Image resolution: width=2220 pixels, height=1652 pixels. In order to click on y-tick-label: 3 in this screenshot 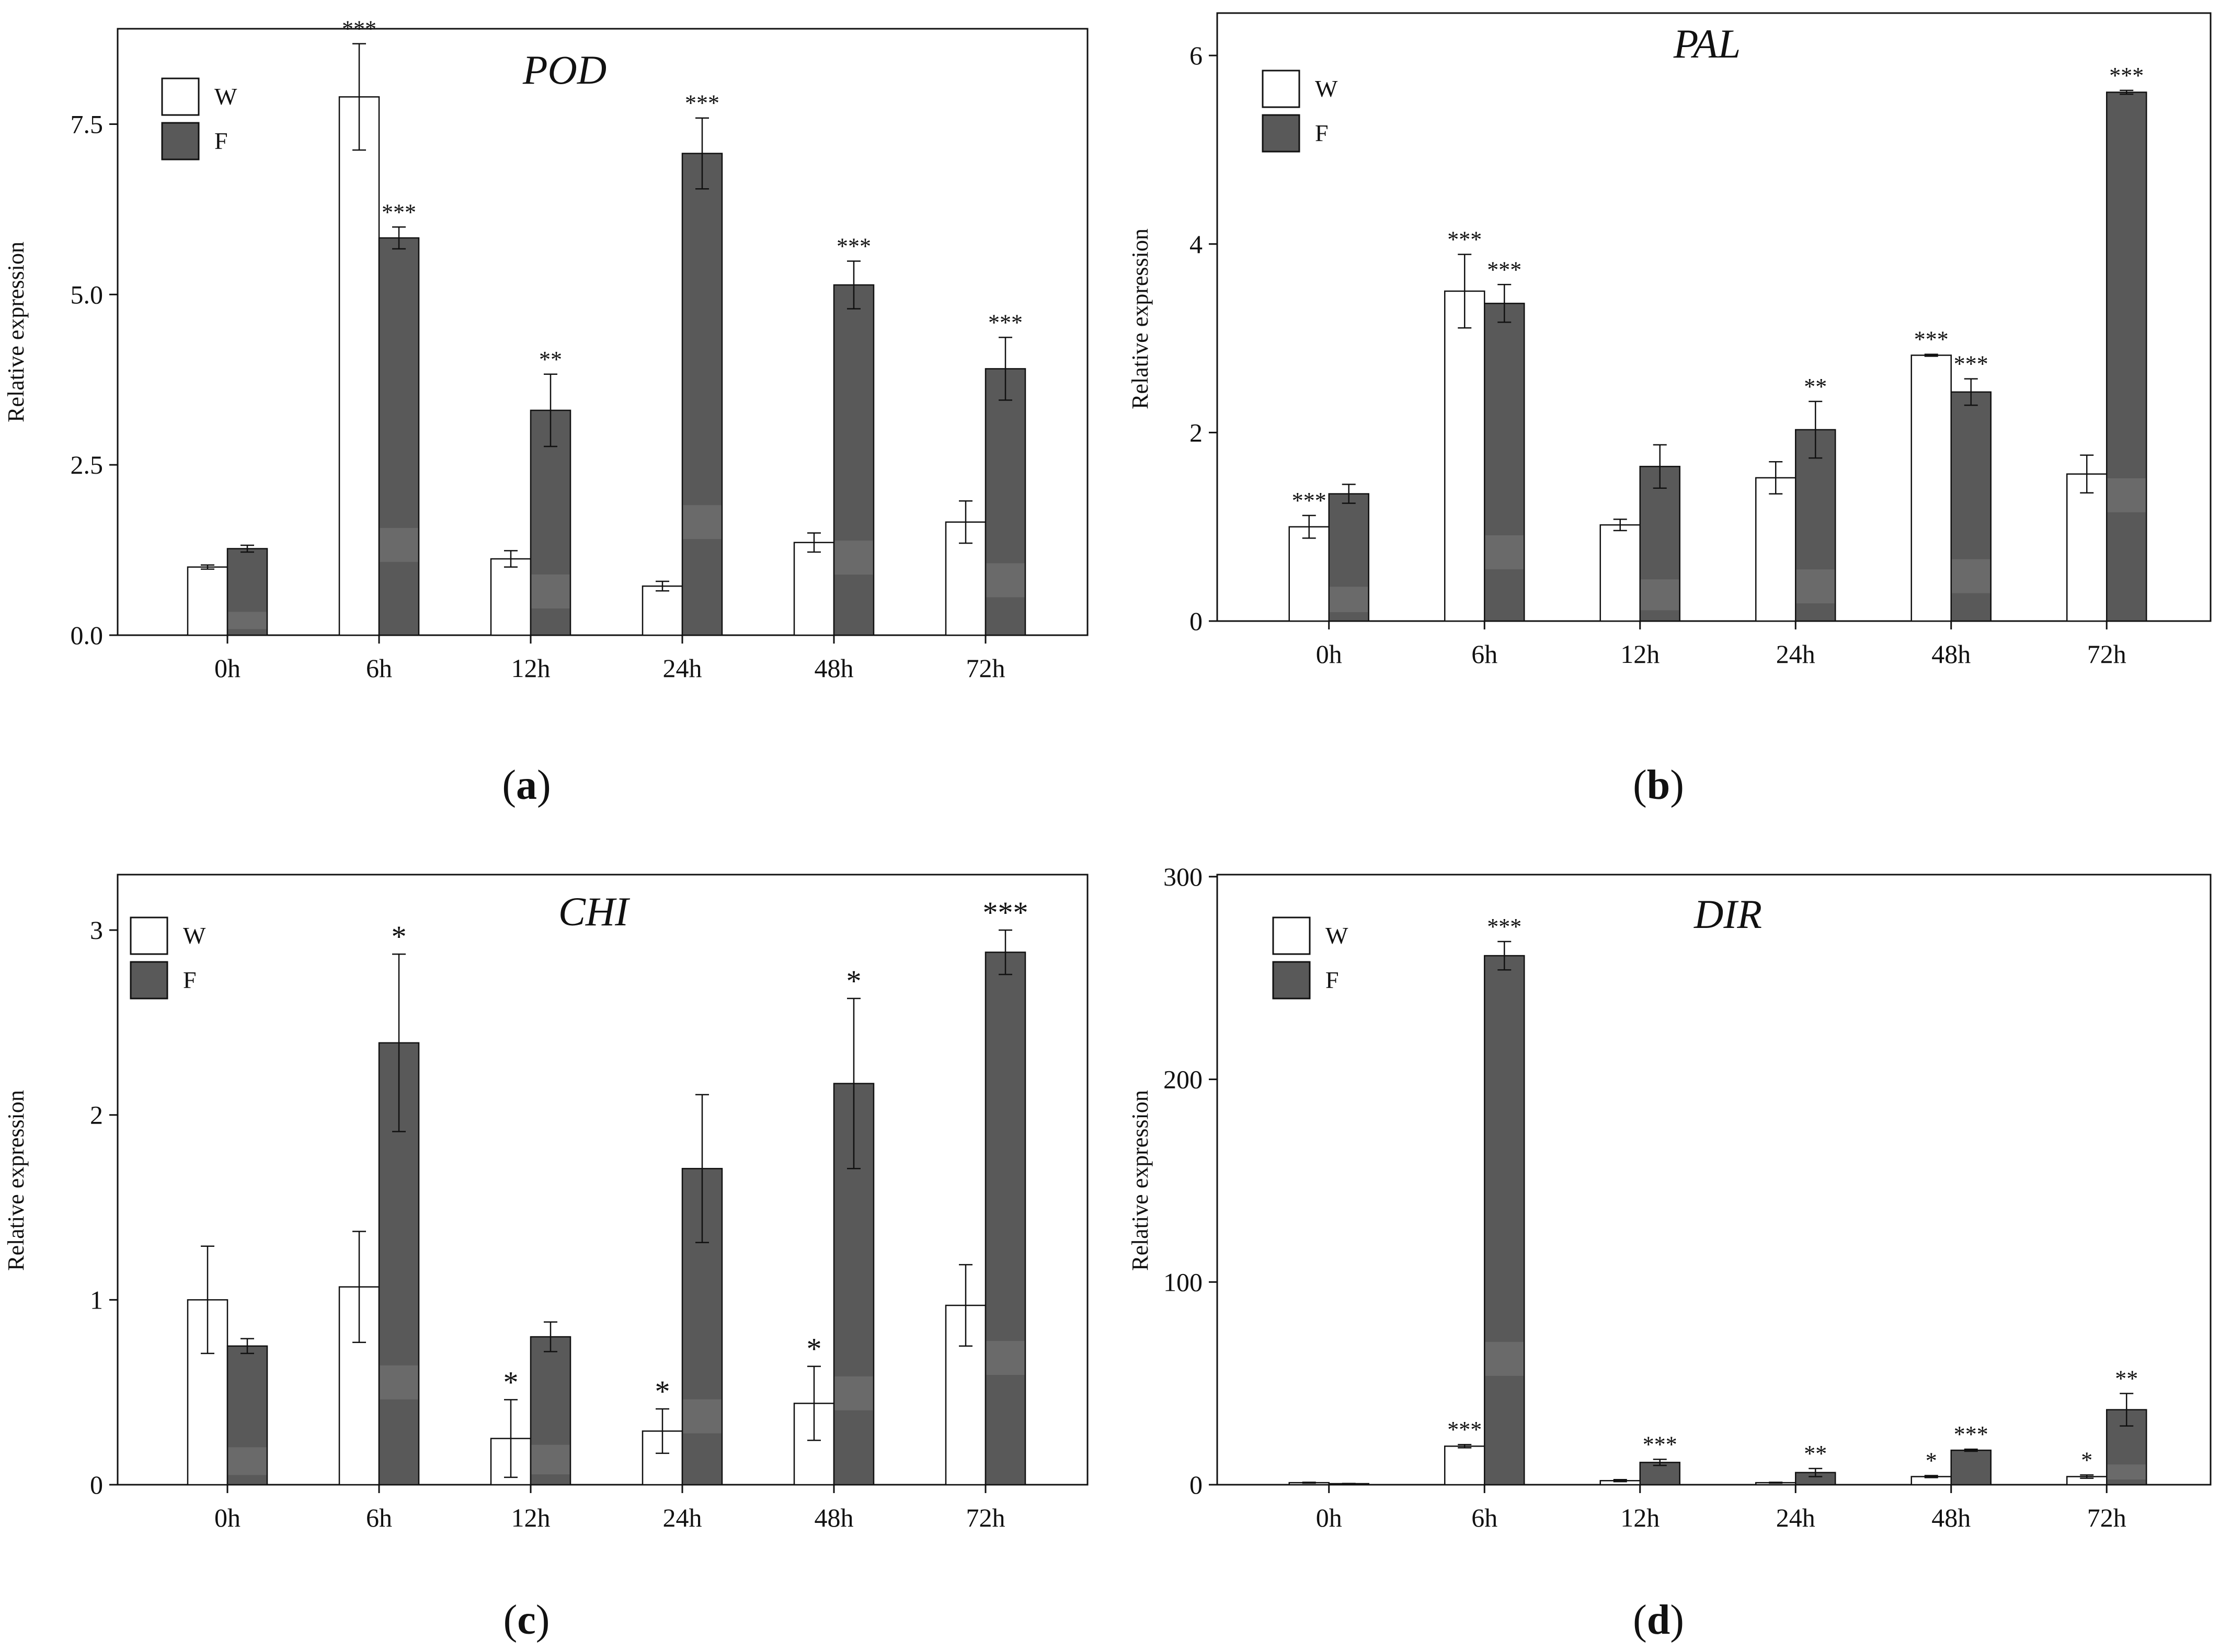, I will do `click(96, 930)`.